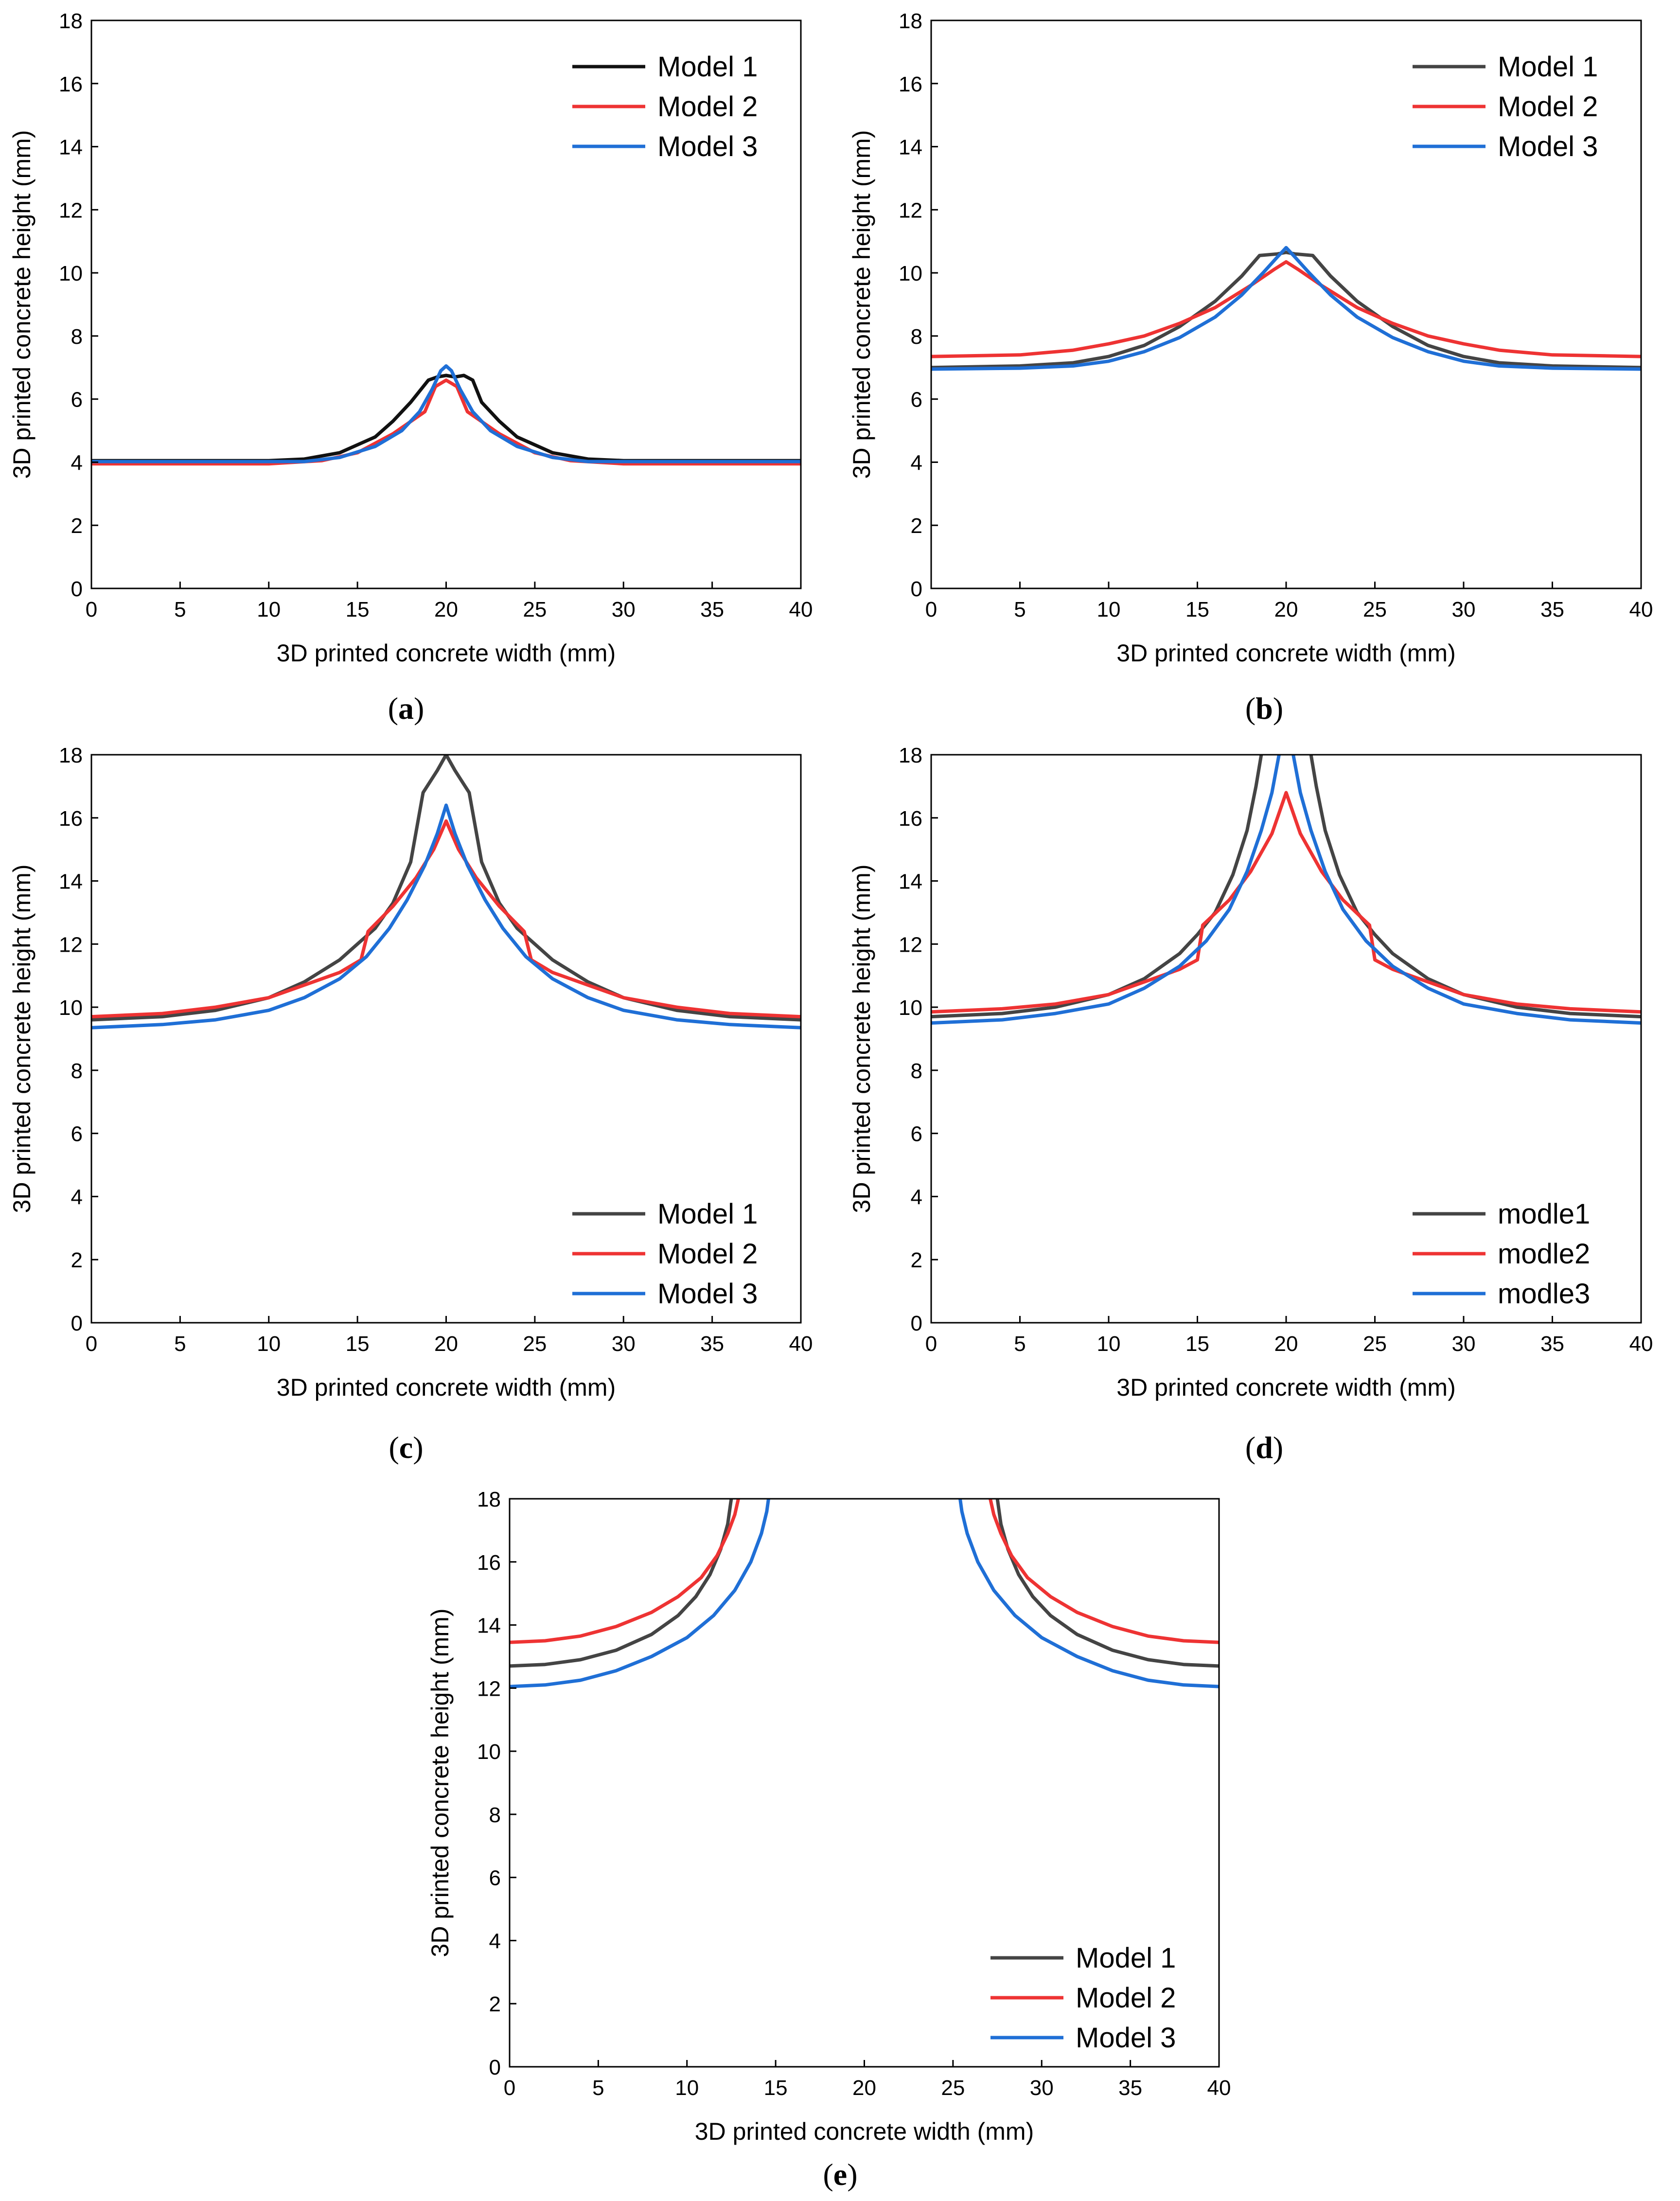 Image resolution: width=1680 pixels, height=2201 pixels. What do you see at coordinates (917, 1134) in the screenshot?
I see `y-tick-label: 6` at bounding box center [917, 1134].